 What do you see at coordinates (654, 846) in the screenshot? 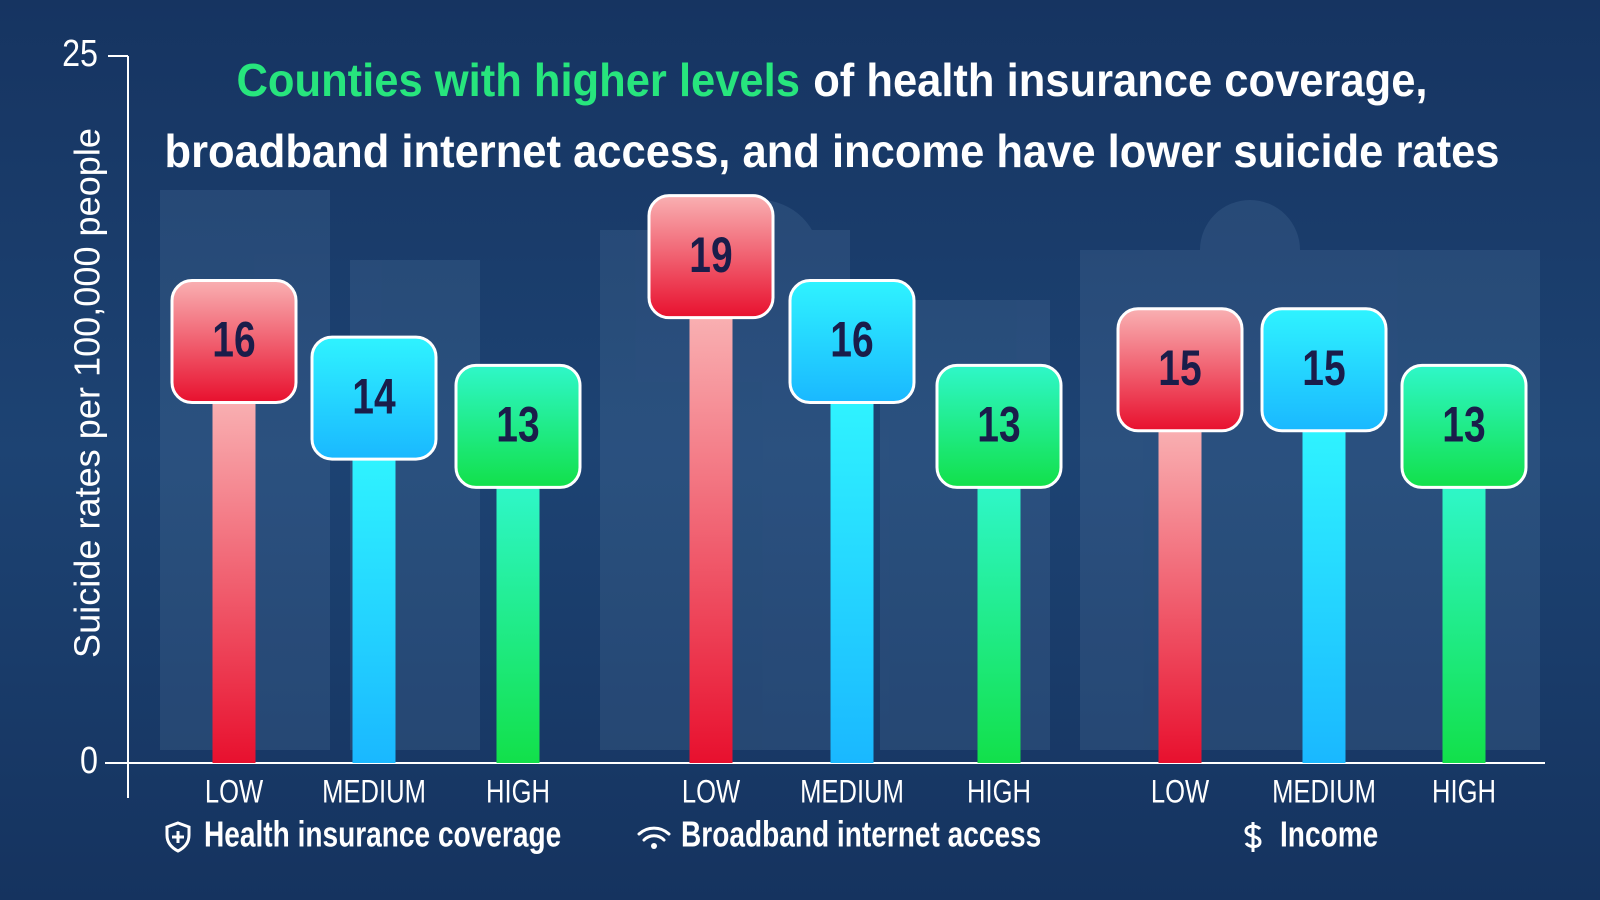
I see `wifi-dot` at bounding box center [654, 846].